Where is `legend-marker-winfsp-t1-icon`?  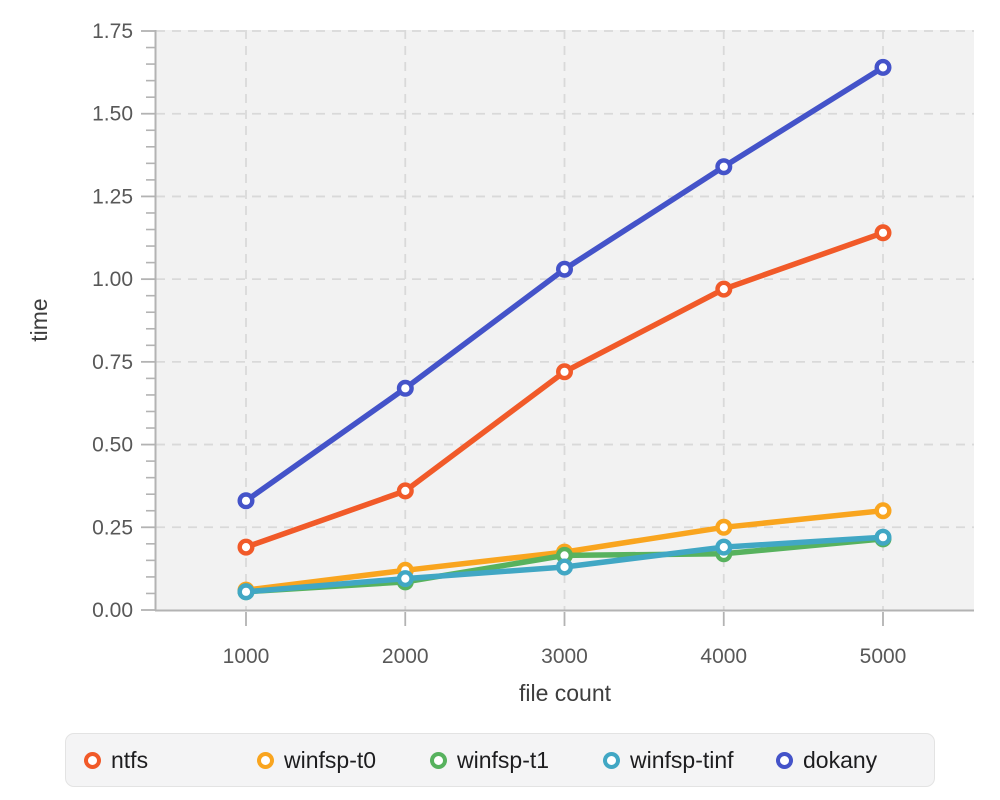 legend-marker-winfsp-t1-icon is located at coordinates (438, 760).